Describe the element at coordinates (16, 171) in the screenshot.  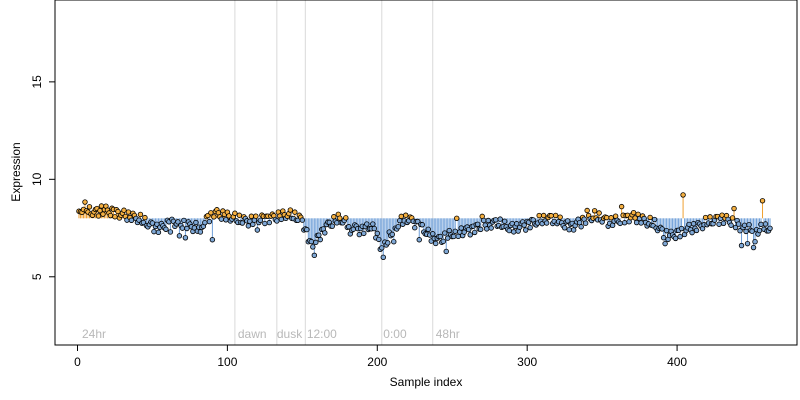
I see `y-axis-title: Expression` at that location.